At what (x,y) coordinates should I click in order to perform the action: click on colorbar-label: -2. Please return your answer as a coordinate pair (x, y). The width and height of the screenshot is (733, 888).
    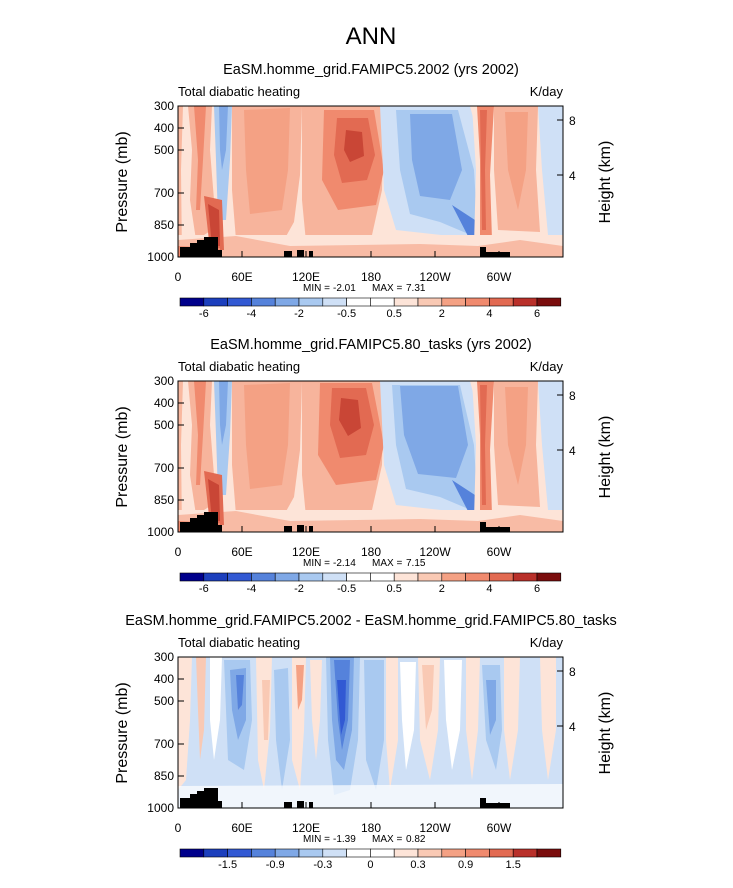
    Looking at the image, I should click on (299, 589).